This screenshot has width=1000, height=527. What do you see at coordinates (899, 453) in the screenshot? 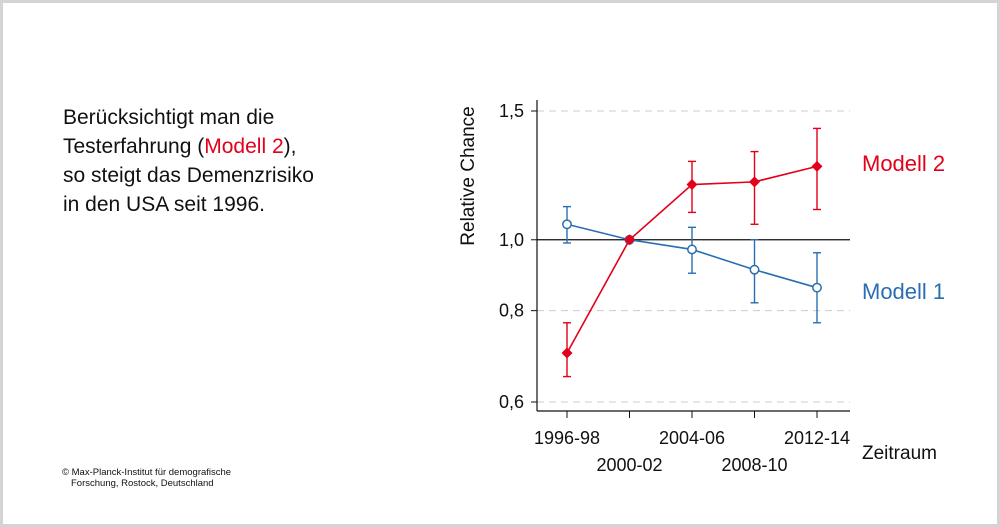
I see `x-axis-title: Zeitraum` at bounding box center [899, 453].